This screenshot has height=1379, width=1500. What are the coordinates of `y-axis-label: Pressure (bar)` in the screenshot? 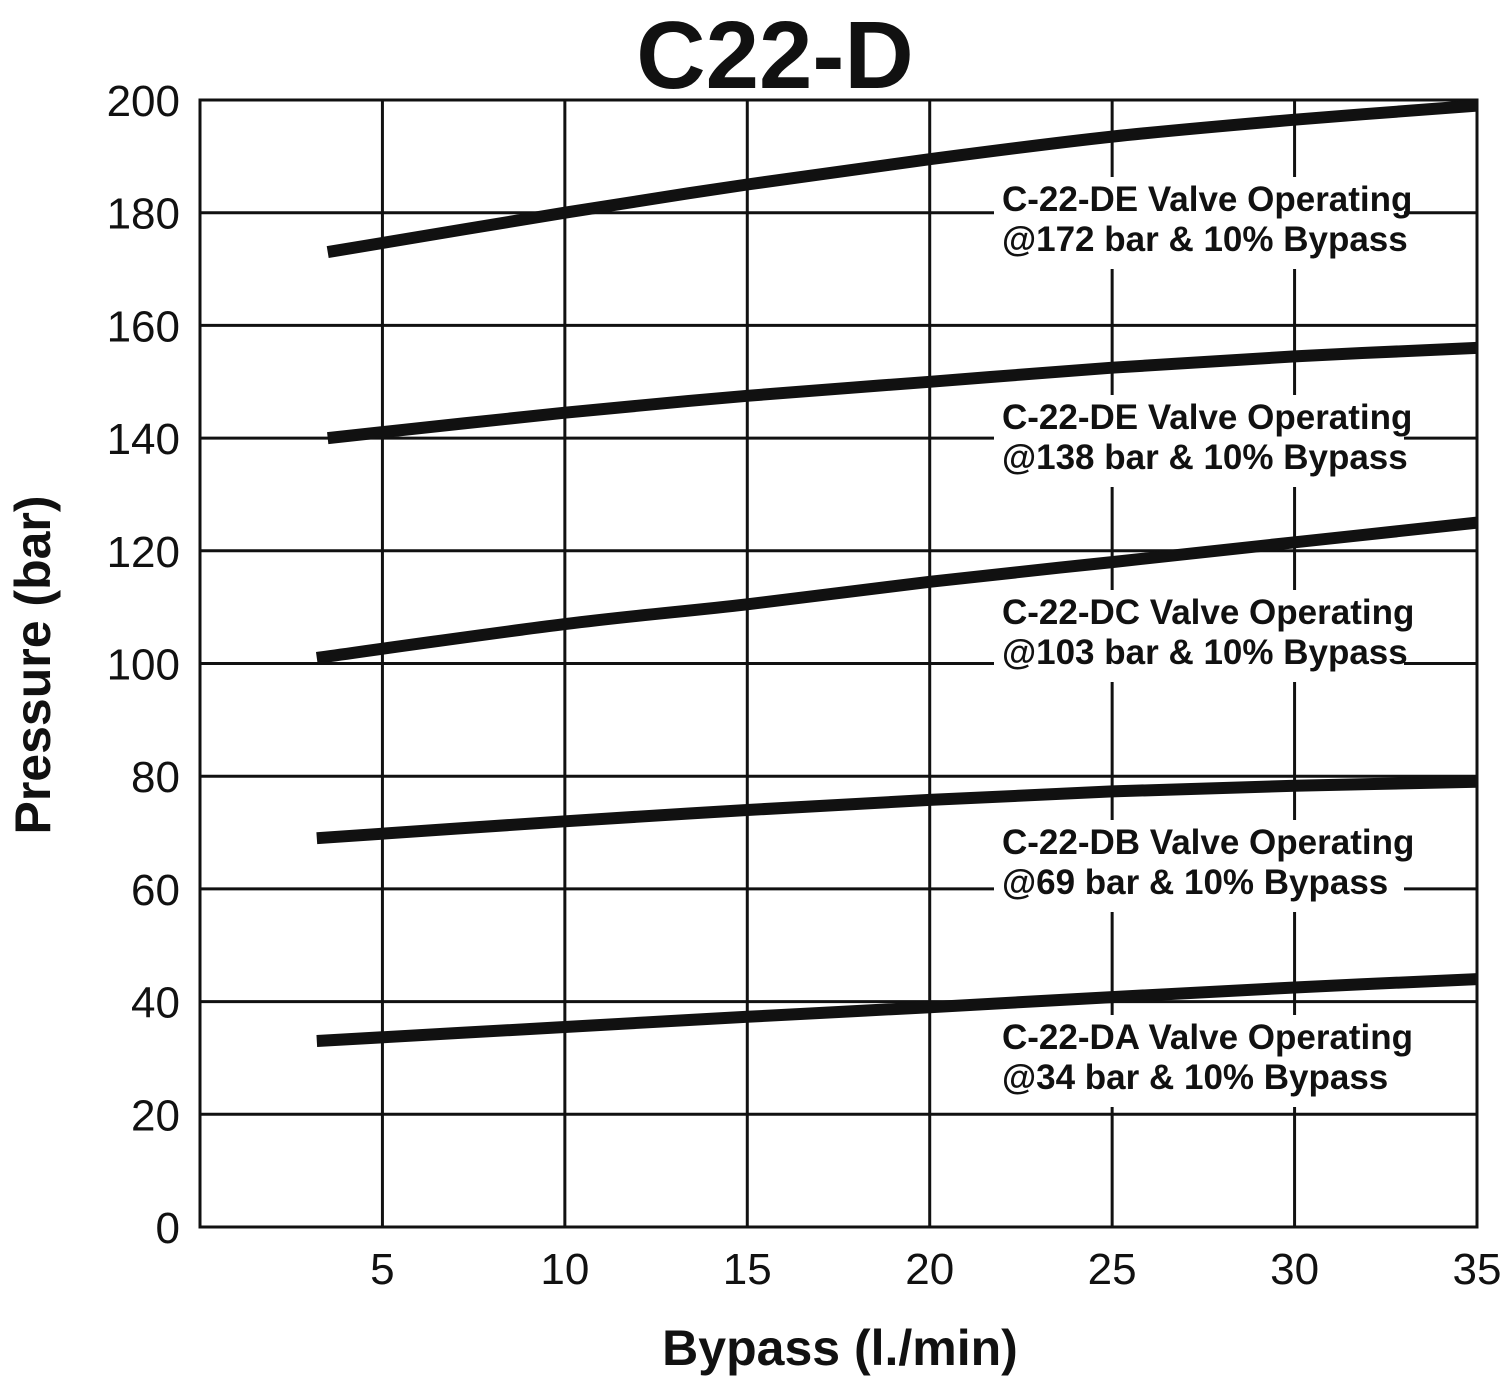 It's located at (33, 664).